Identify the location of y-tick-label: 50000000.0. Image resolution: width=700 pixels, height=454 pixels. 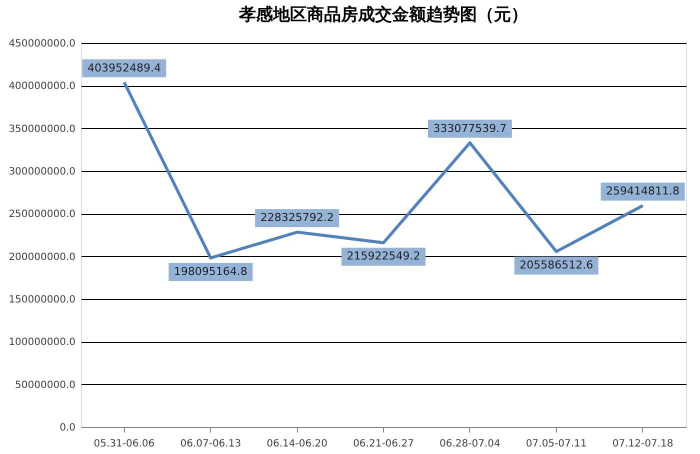
(45, 385).